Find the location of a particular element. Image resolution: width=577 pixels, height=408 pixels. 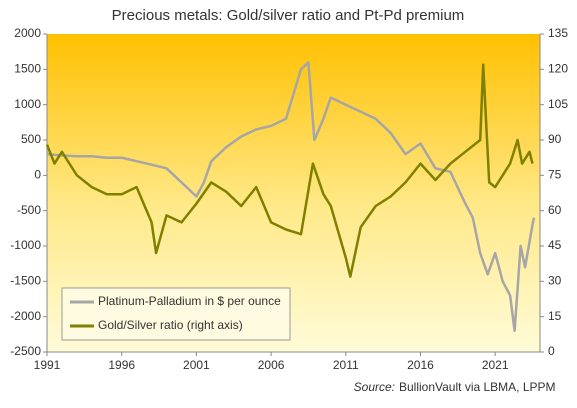

y-tick-label: 2000 is located at coordinates (27, 33).